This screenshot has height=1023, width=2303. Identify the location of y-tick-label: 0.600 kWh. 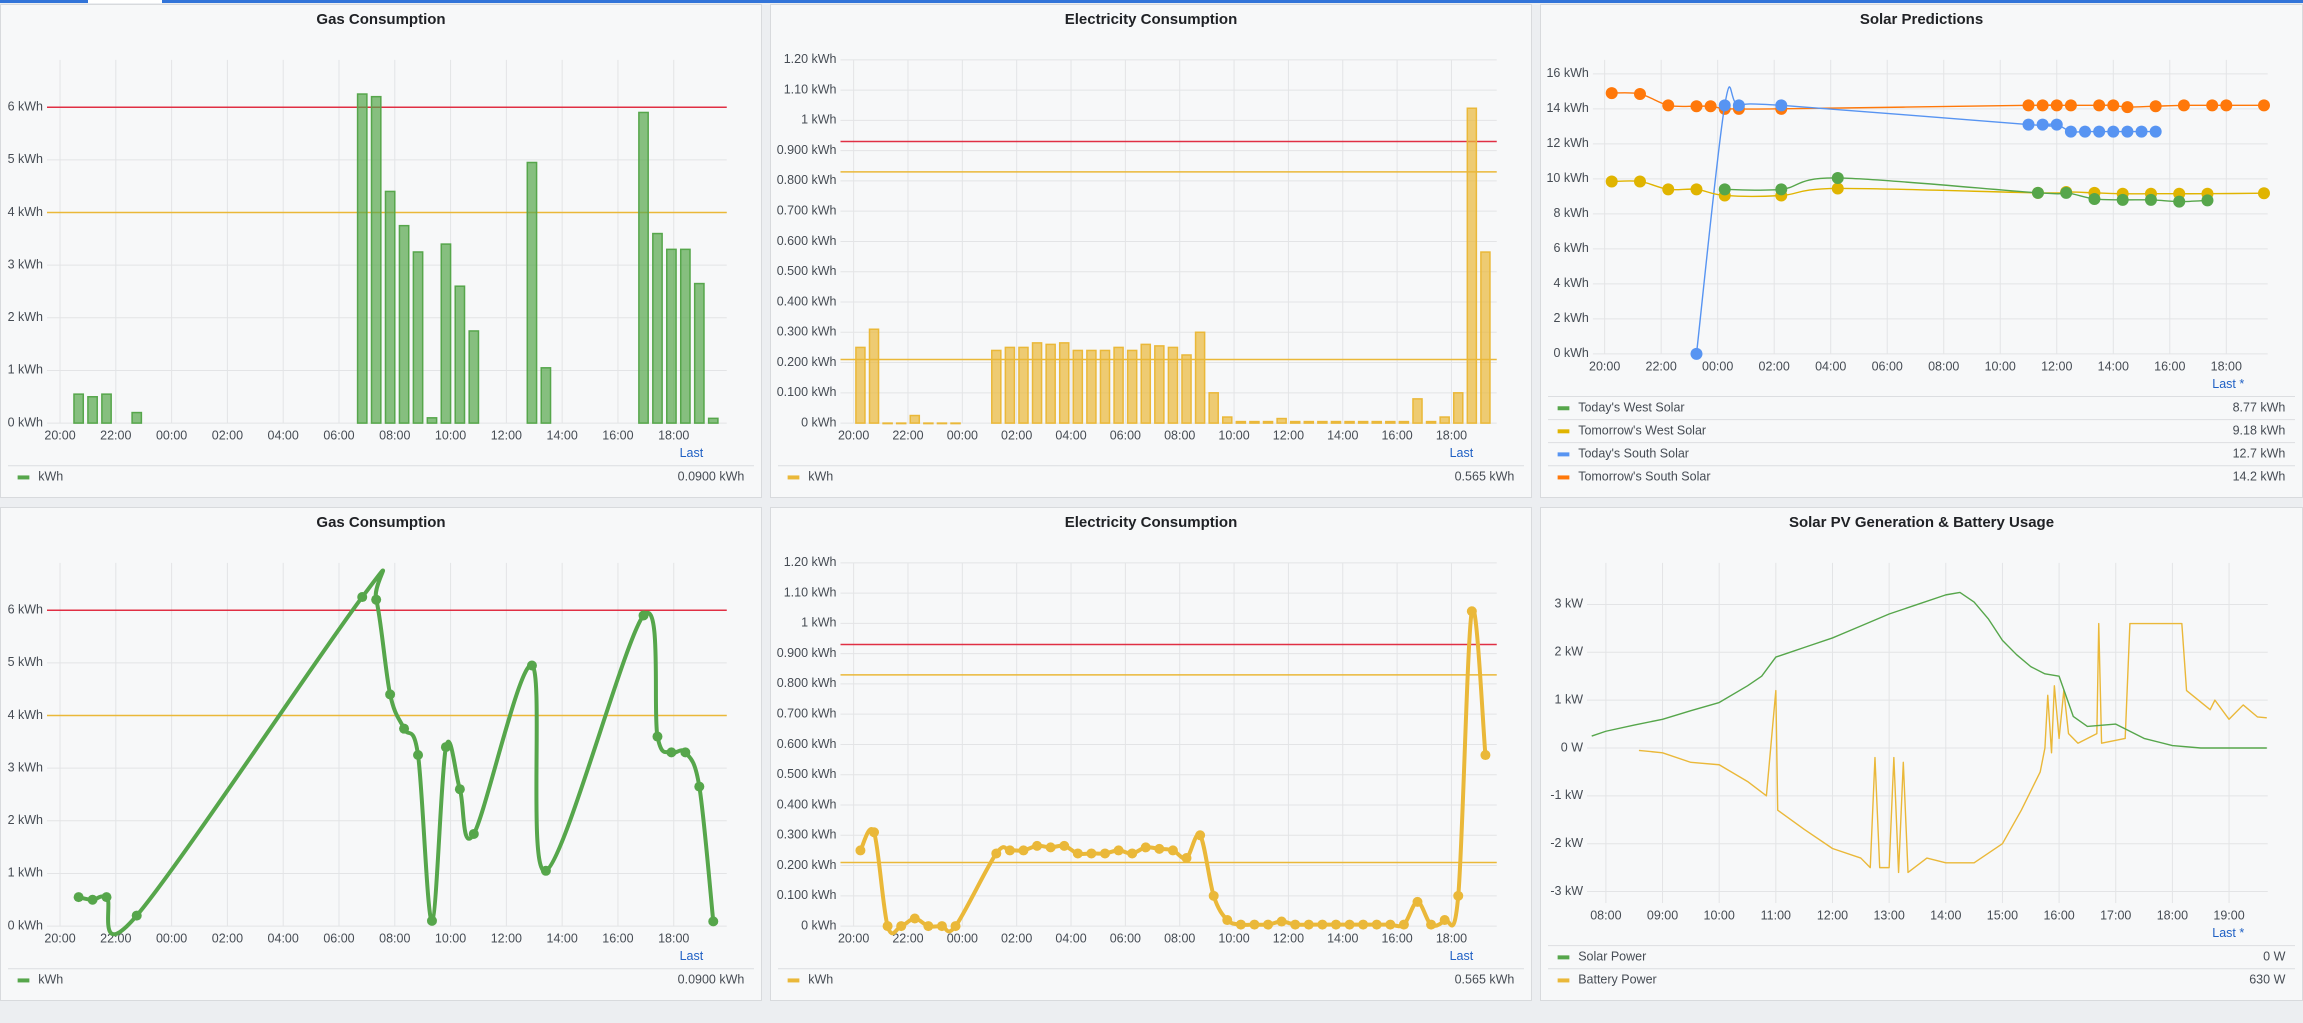
(807, 744).